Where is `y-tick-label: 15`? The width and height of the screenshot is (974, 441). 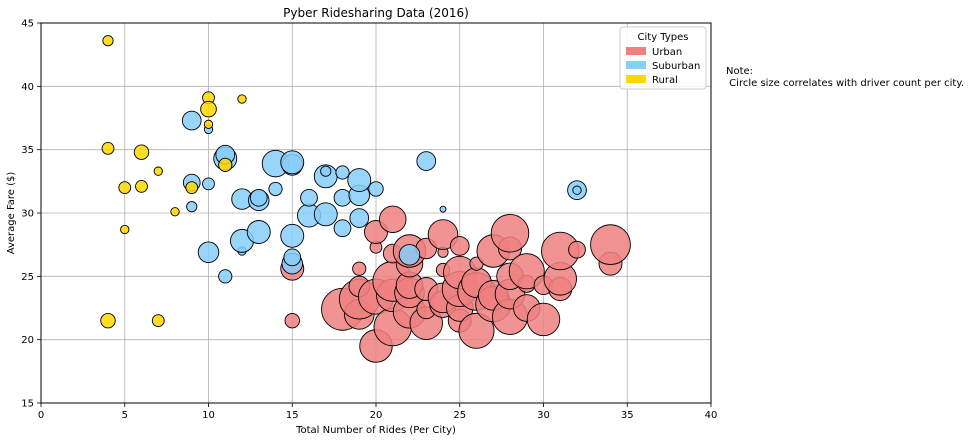
y-tick-label: 15 is located at coordinates (27, 404).